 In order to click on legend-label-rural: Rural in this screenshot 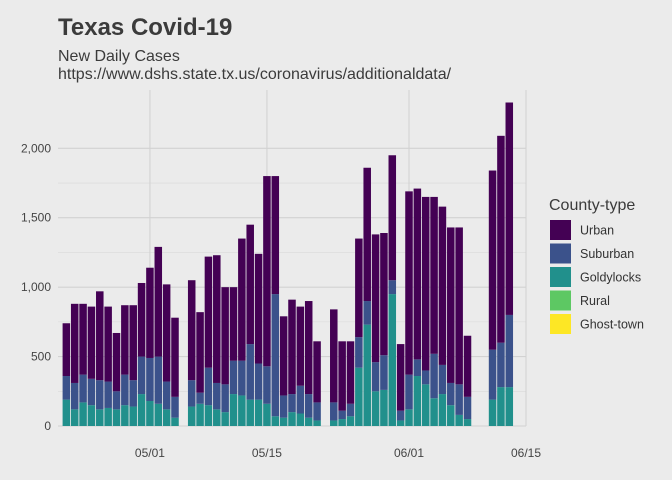, I will do `click(595, 301)`.